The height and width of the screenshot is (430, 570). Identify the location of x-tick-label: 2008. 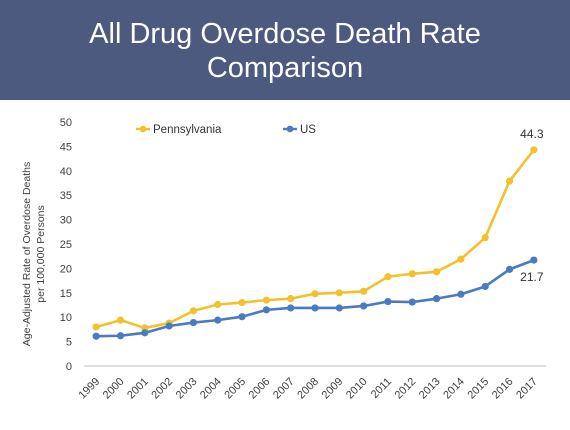
(308, 389).